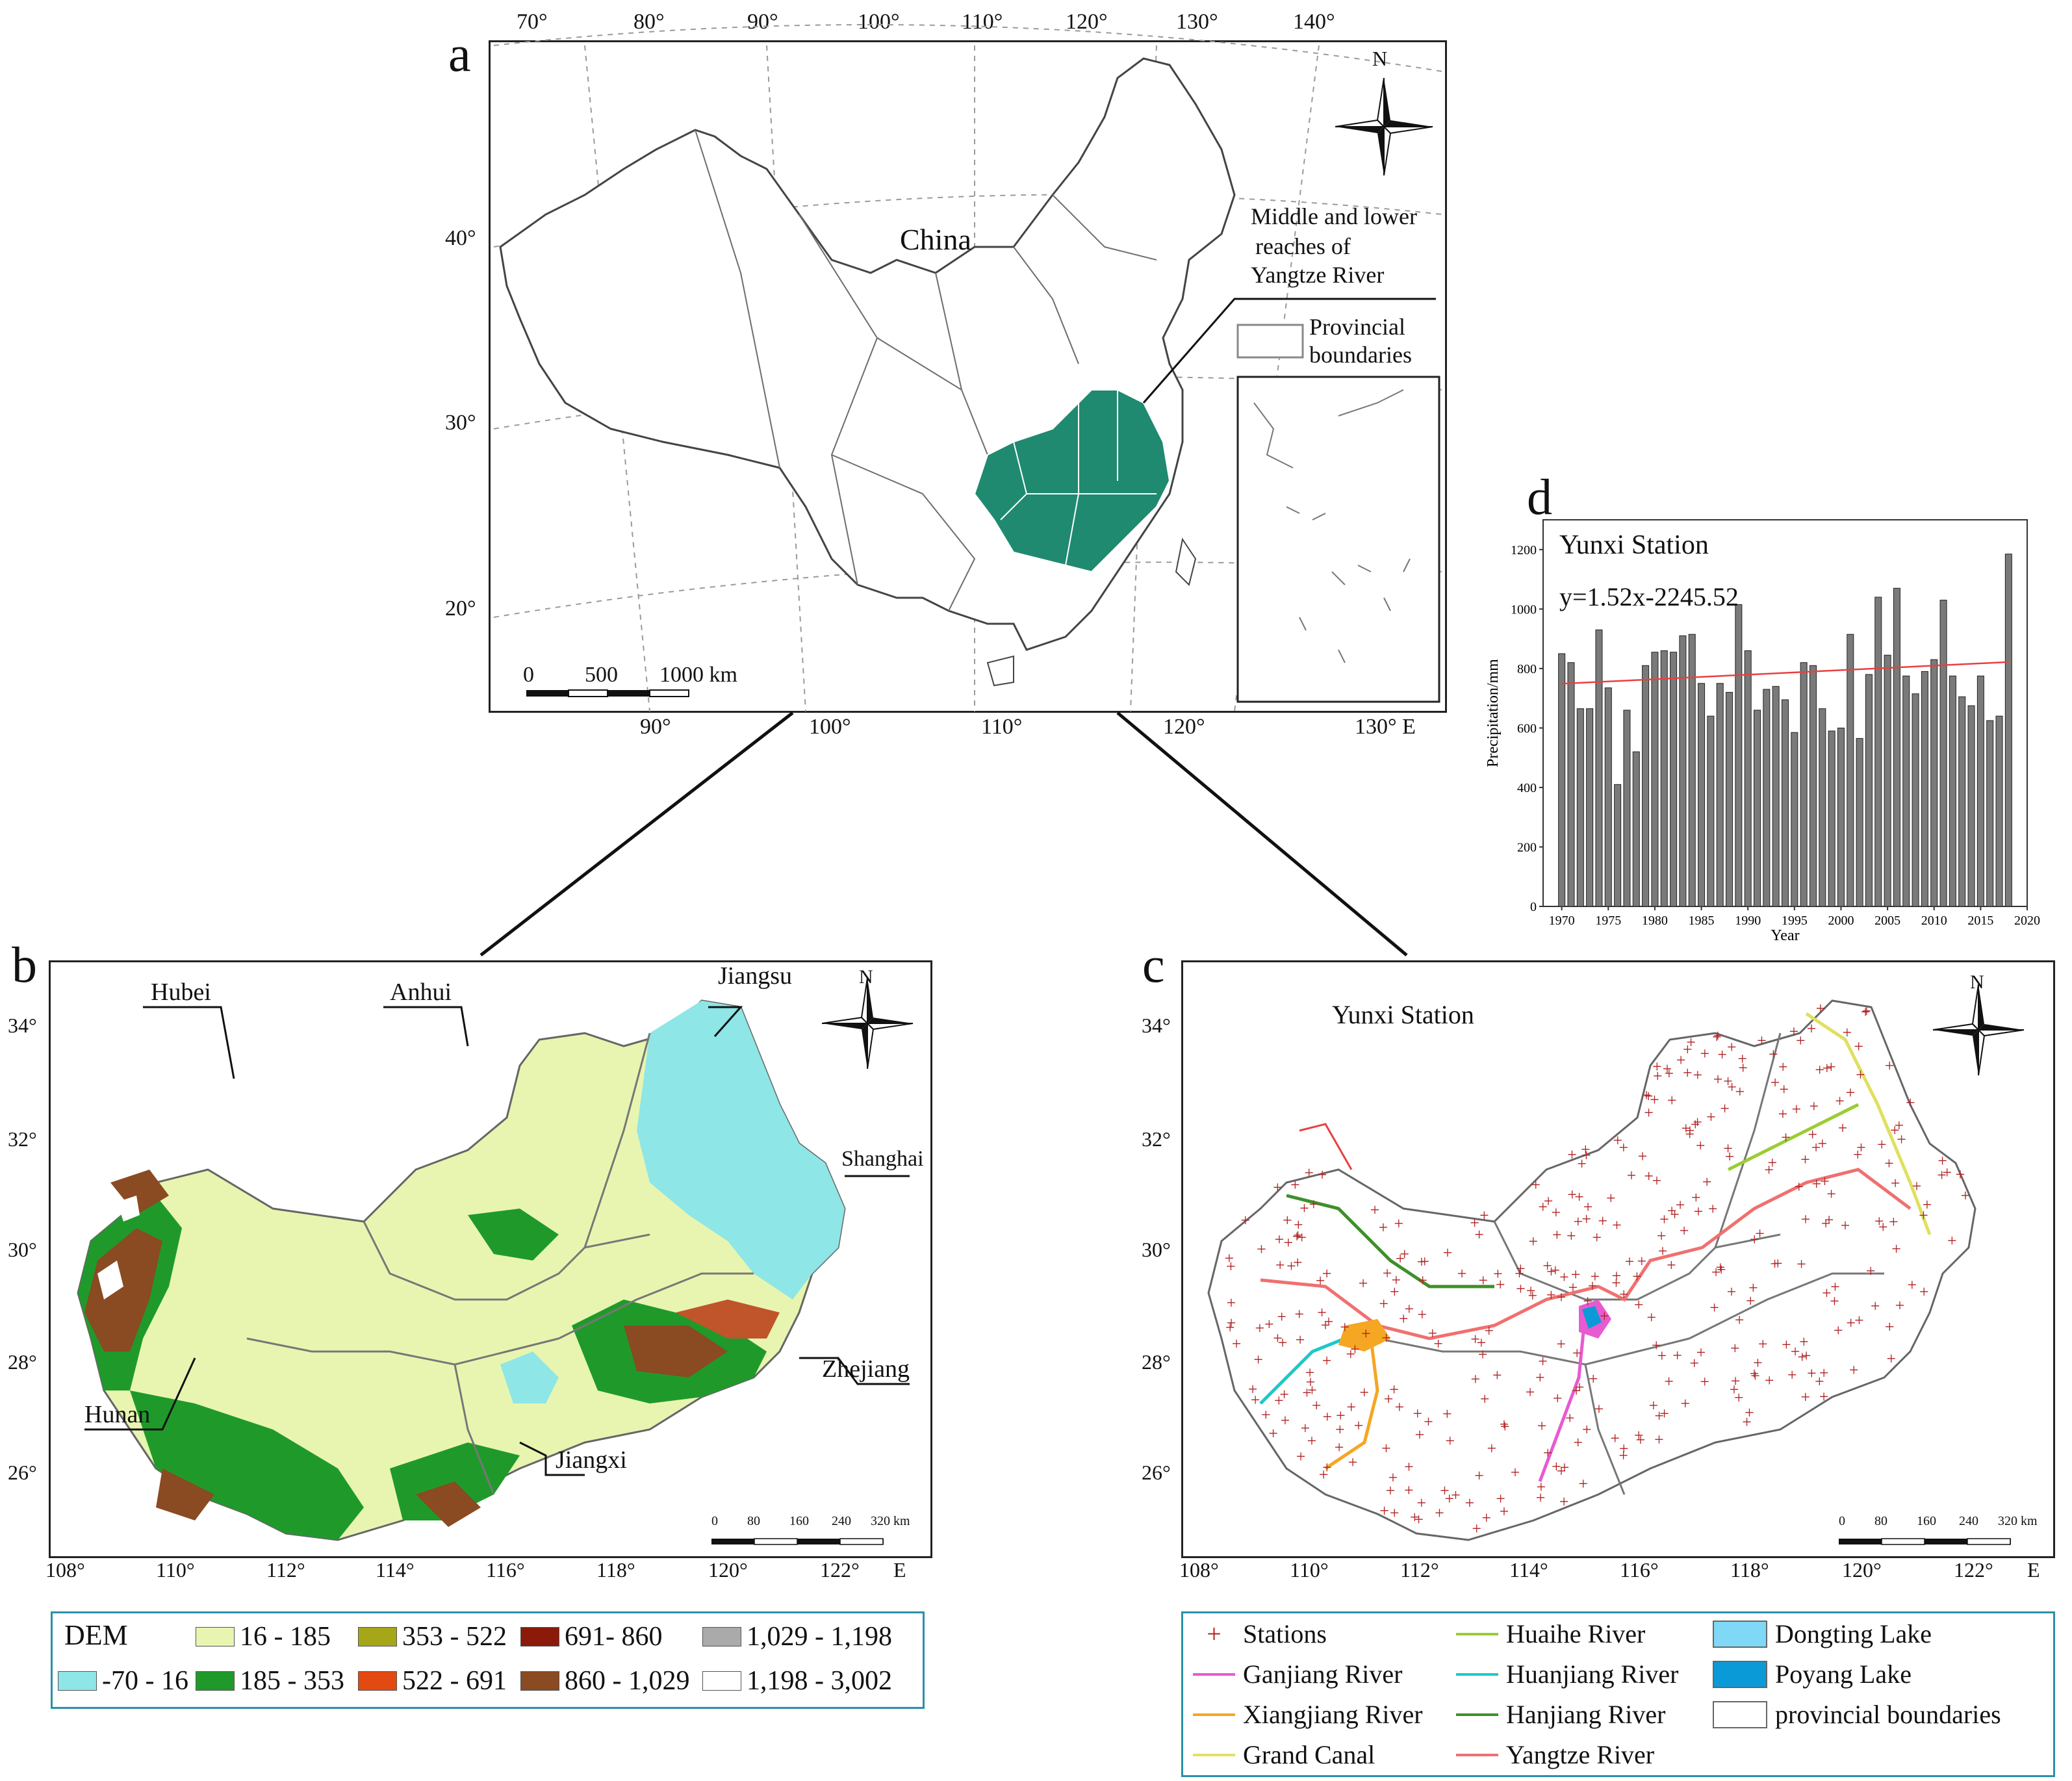  What do you see at coordinates (1214, 1714) in the screenshot?
I see `river-line-icon` at bounding box center [1214, 1714].